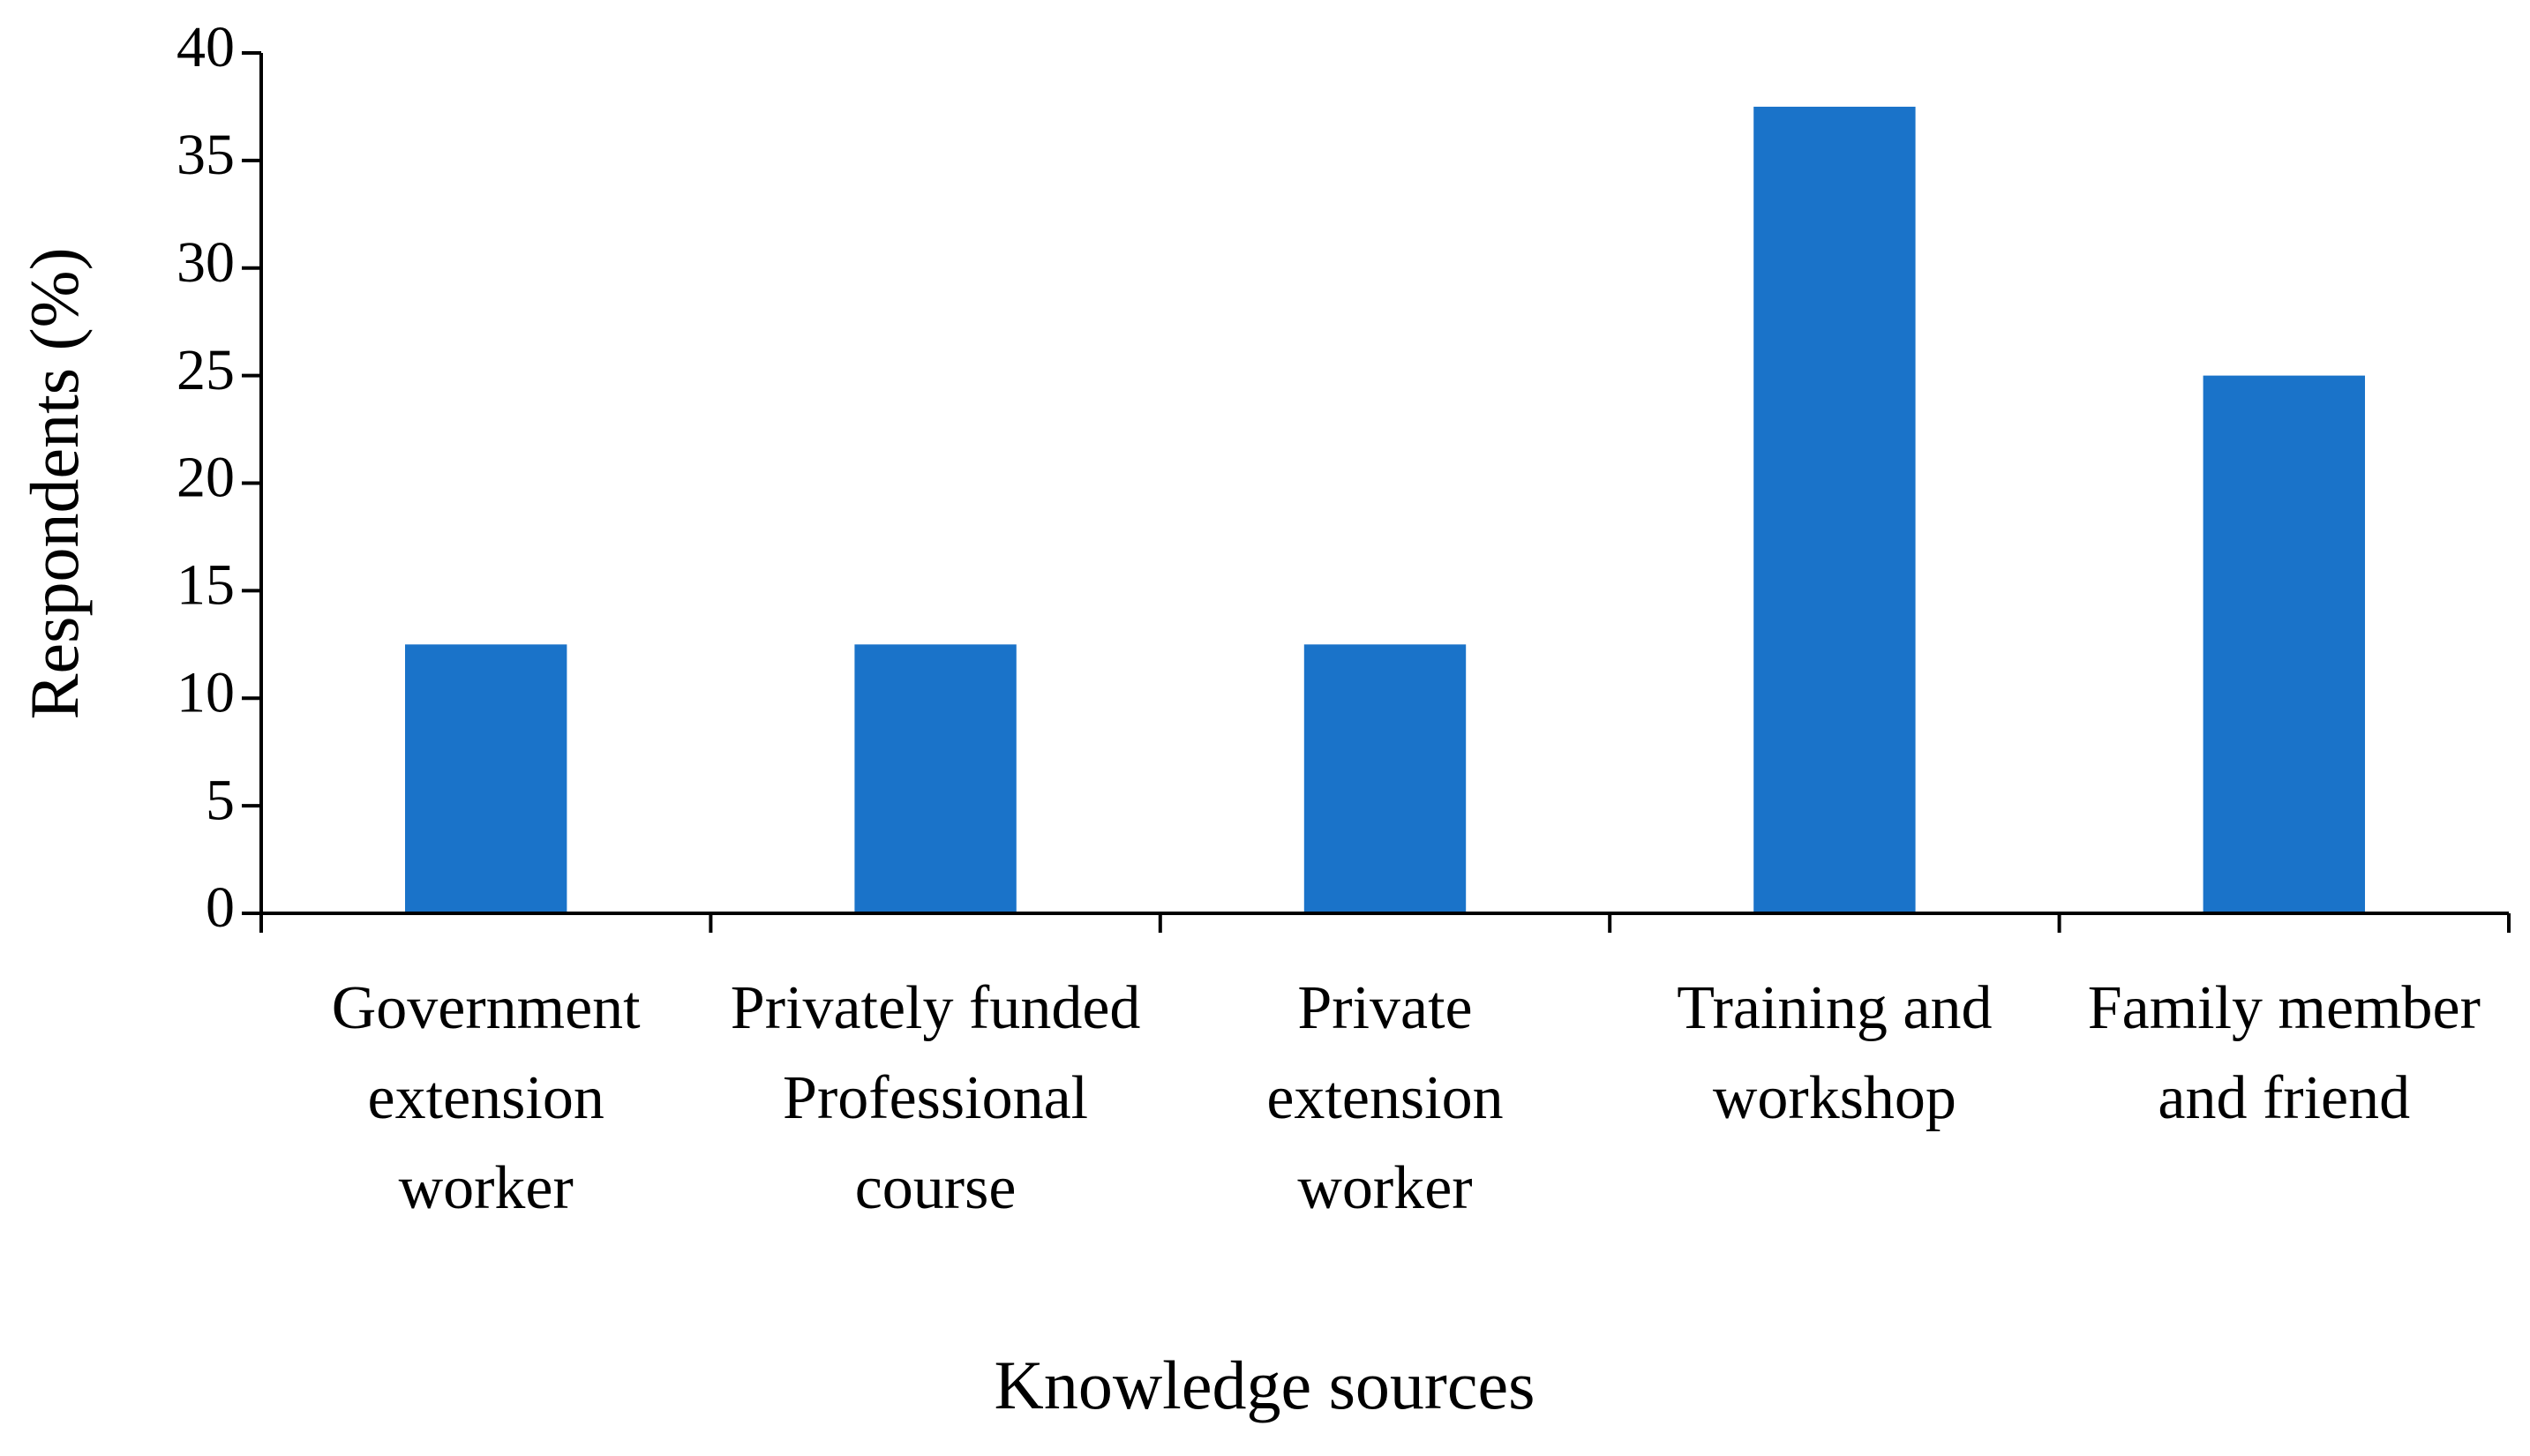 The image size is (2530, 1456). What do you see at coordinates (486, 1098) in the screenshot?
I see `x-tick-label: Government extension worker` at bounding box center [486, 1098].